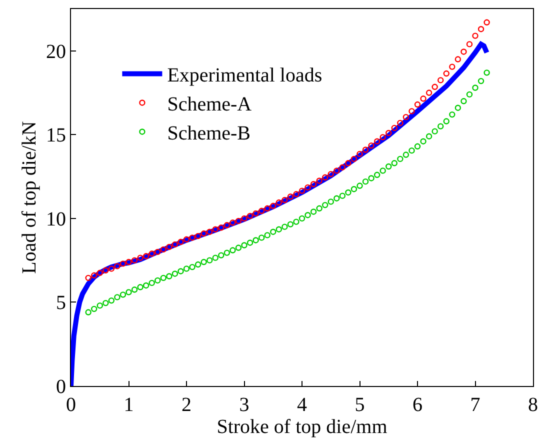 This screenshot has height=443, width=546. What do you see at coordinates (302, 427) in the screenshot?
I see `x-axis-title: Stroke of top die/mm` at bounding box center [302, 427].